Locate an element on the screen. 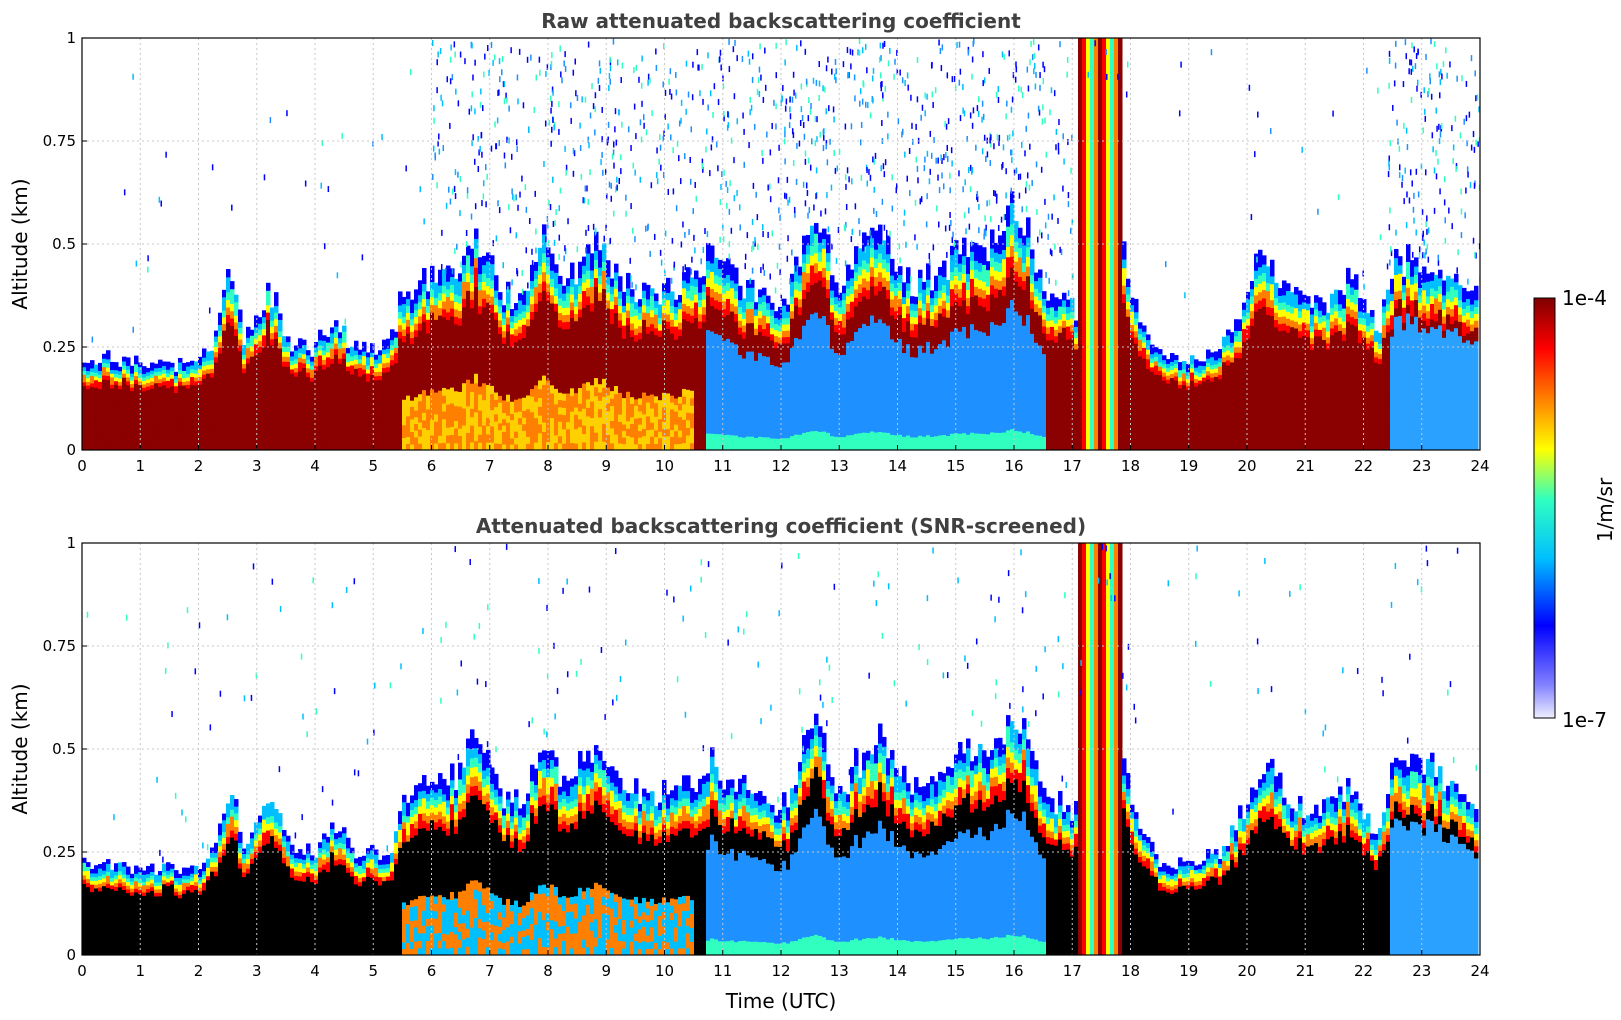  x-axis-label: Time (UTC) is located at coordinates (781, 1001).